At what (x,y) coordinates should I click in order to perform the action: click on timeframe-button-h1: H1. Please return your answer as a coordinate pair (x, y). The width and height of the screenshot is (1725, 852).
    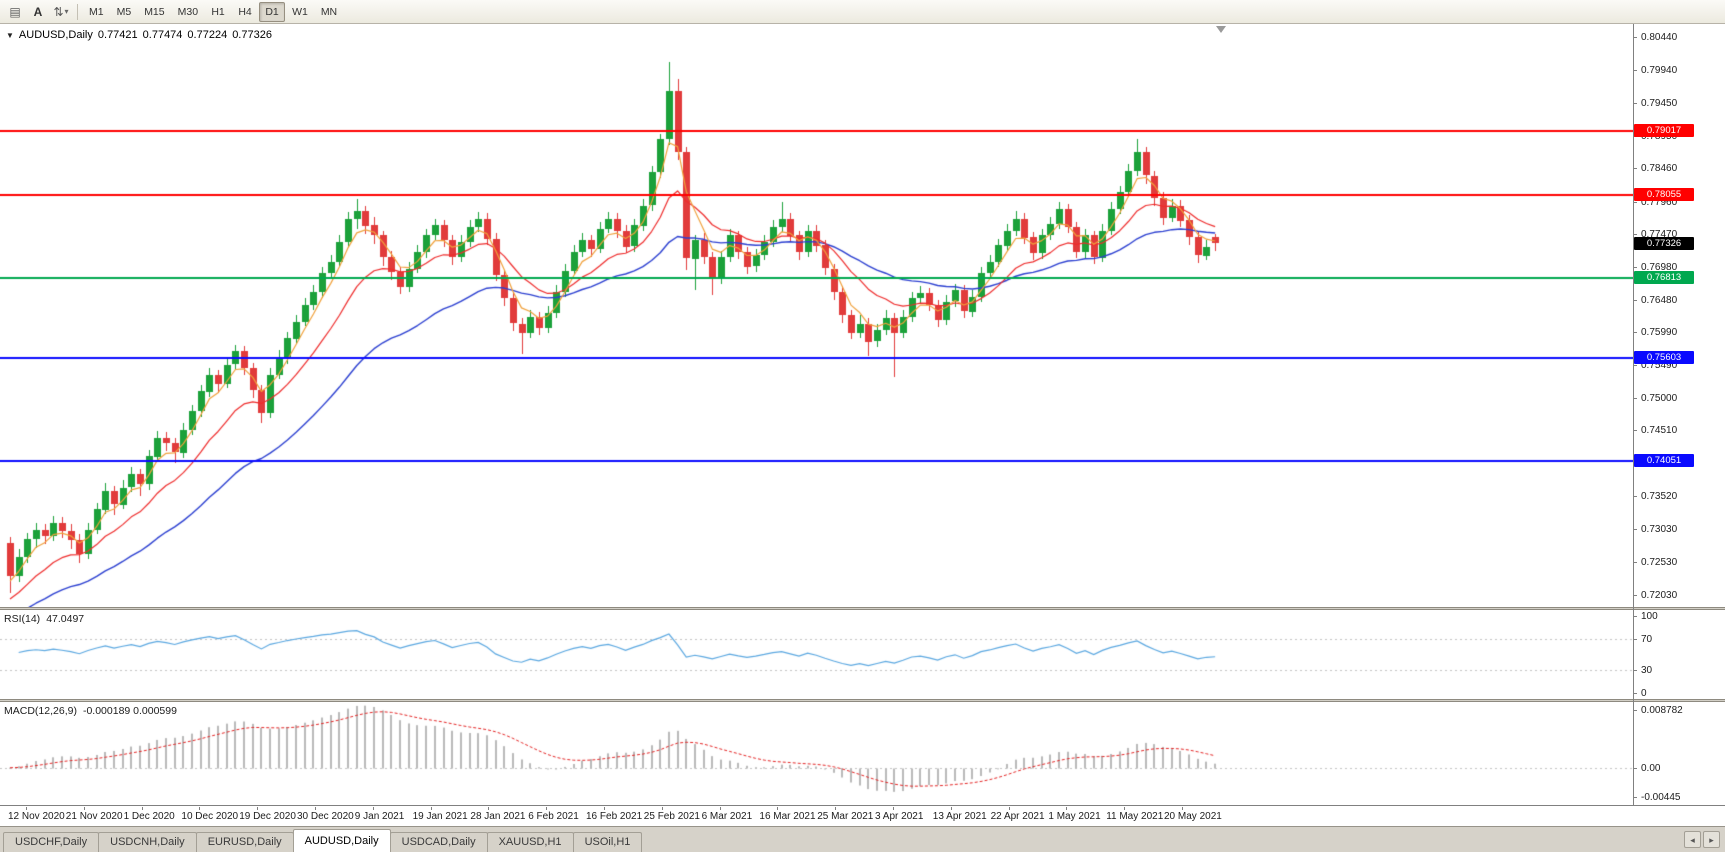
    Looking at the image, I should click on (218, 12).